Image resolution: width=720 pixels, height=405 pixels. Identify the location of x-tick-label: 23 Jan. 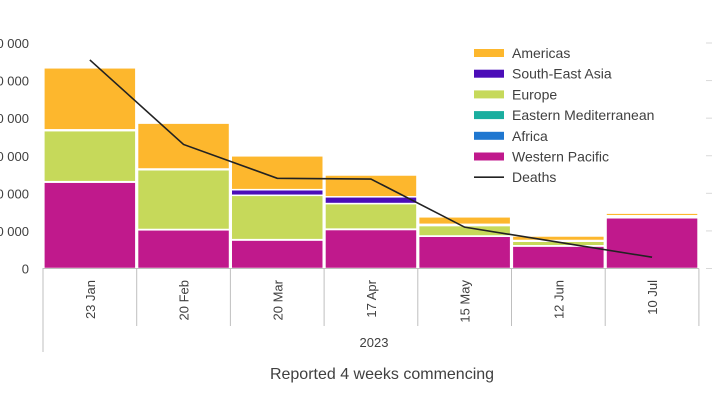
(90, 299).